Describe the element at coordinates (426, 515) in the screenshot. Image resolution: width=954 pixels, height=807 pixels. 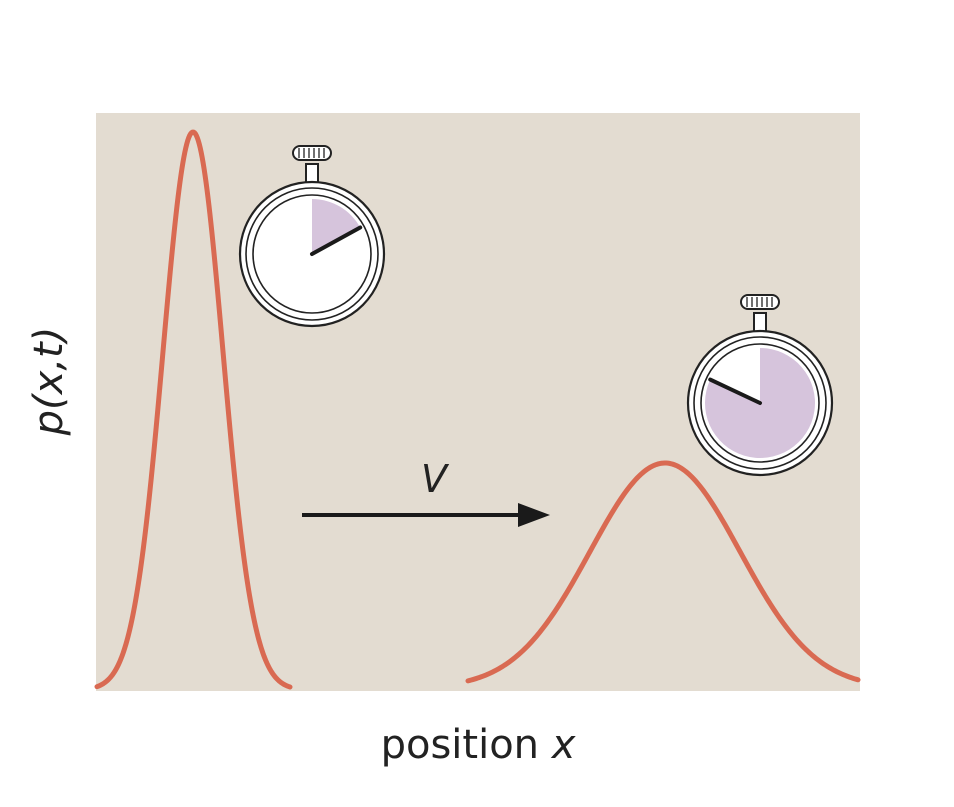
I see `velocity-arrow` at that location.